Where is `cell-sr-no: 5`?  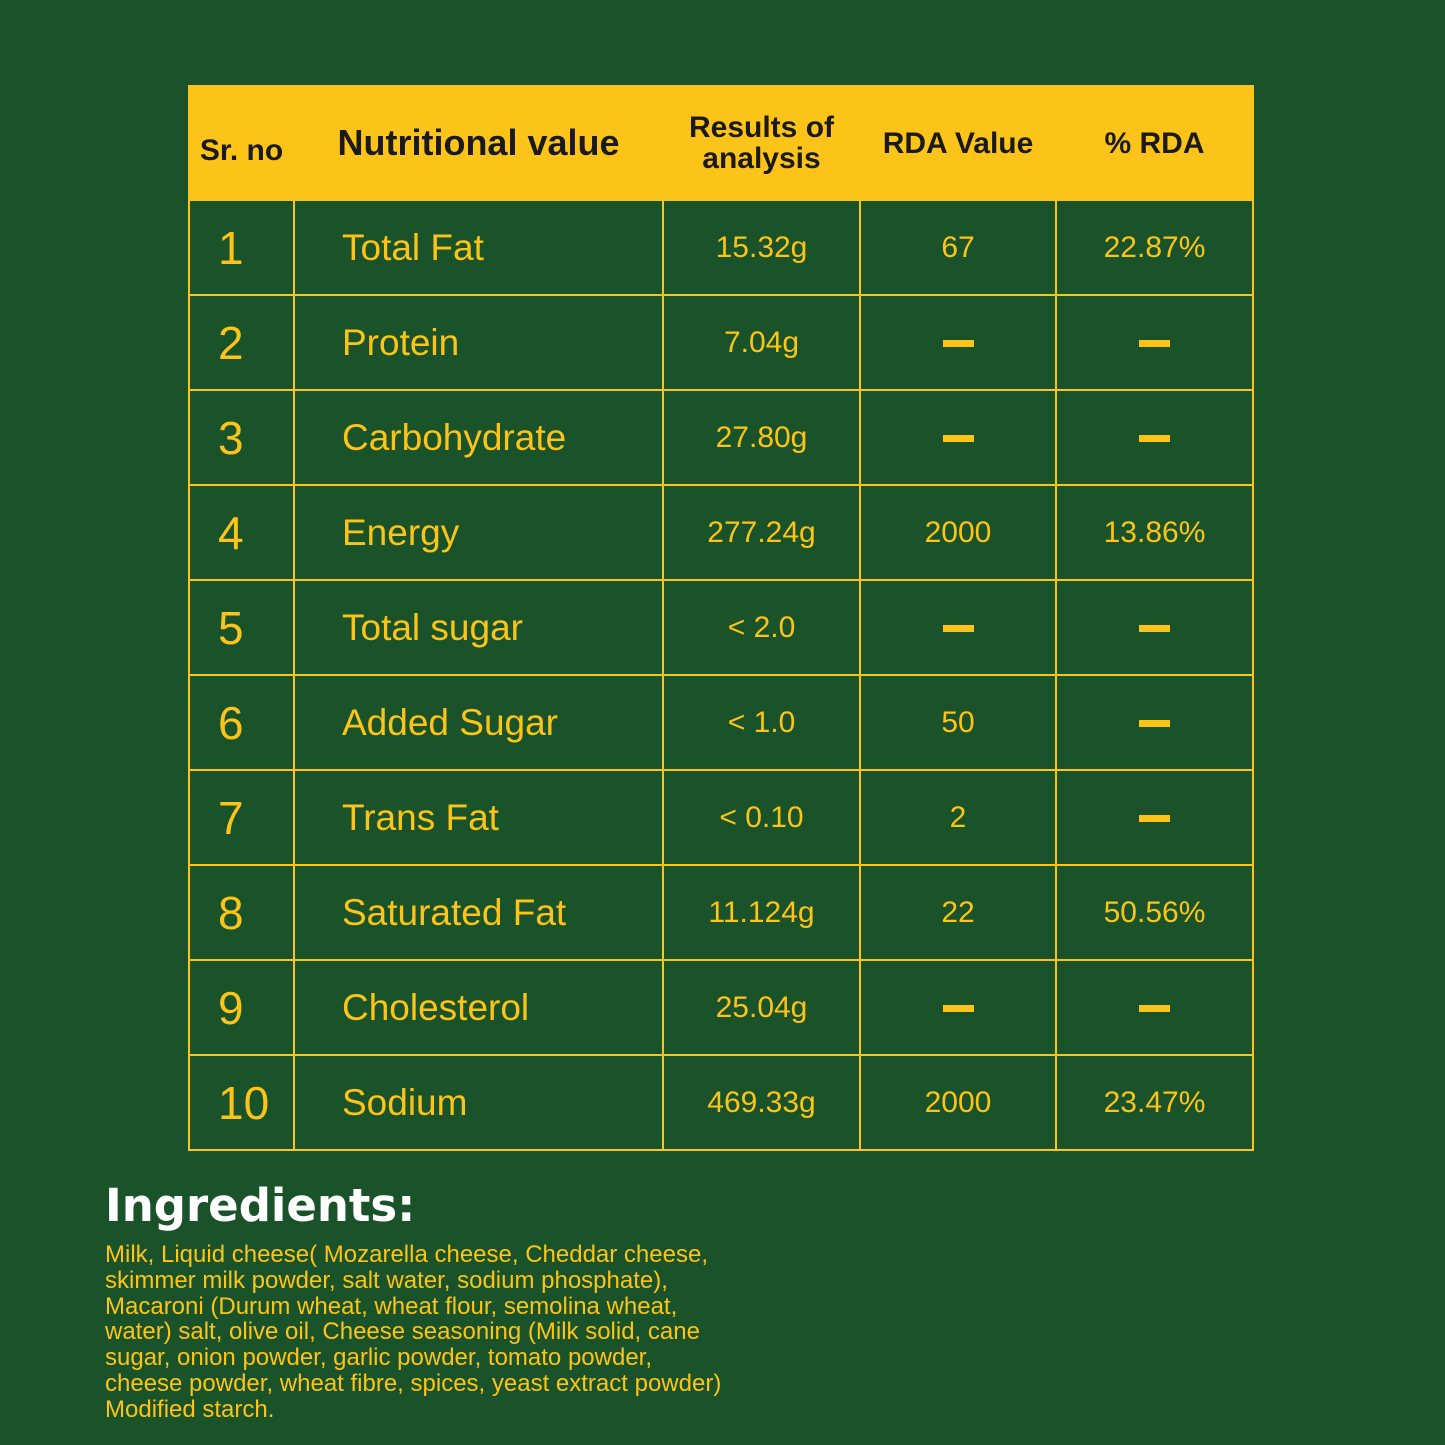
cell-sr-no: 5 is located at coordinates (241, 627).